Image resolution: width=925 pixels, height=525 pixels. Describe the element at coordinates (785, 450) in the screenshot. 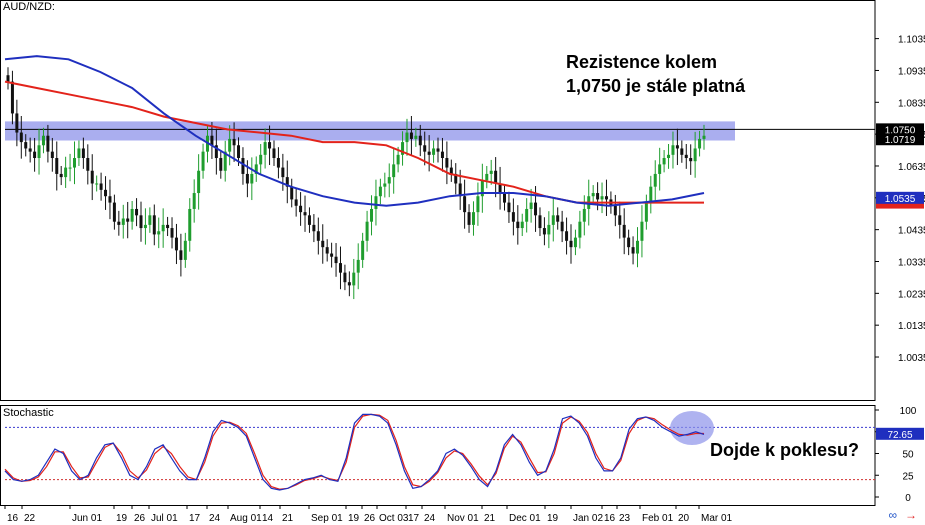

I see `stochastic-annotation: Dojde k poklesu?` at that location.